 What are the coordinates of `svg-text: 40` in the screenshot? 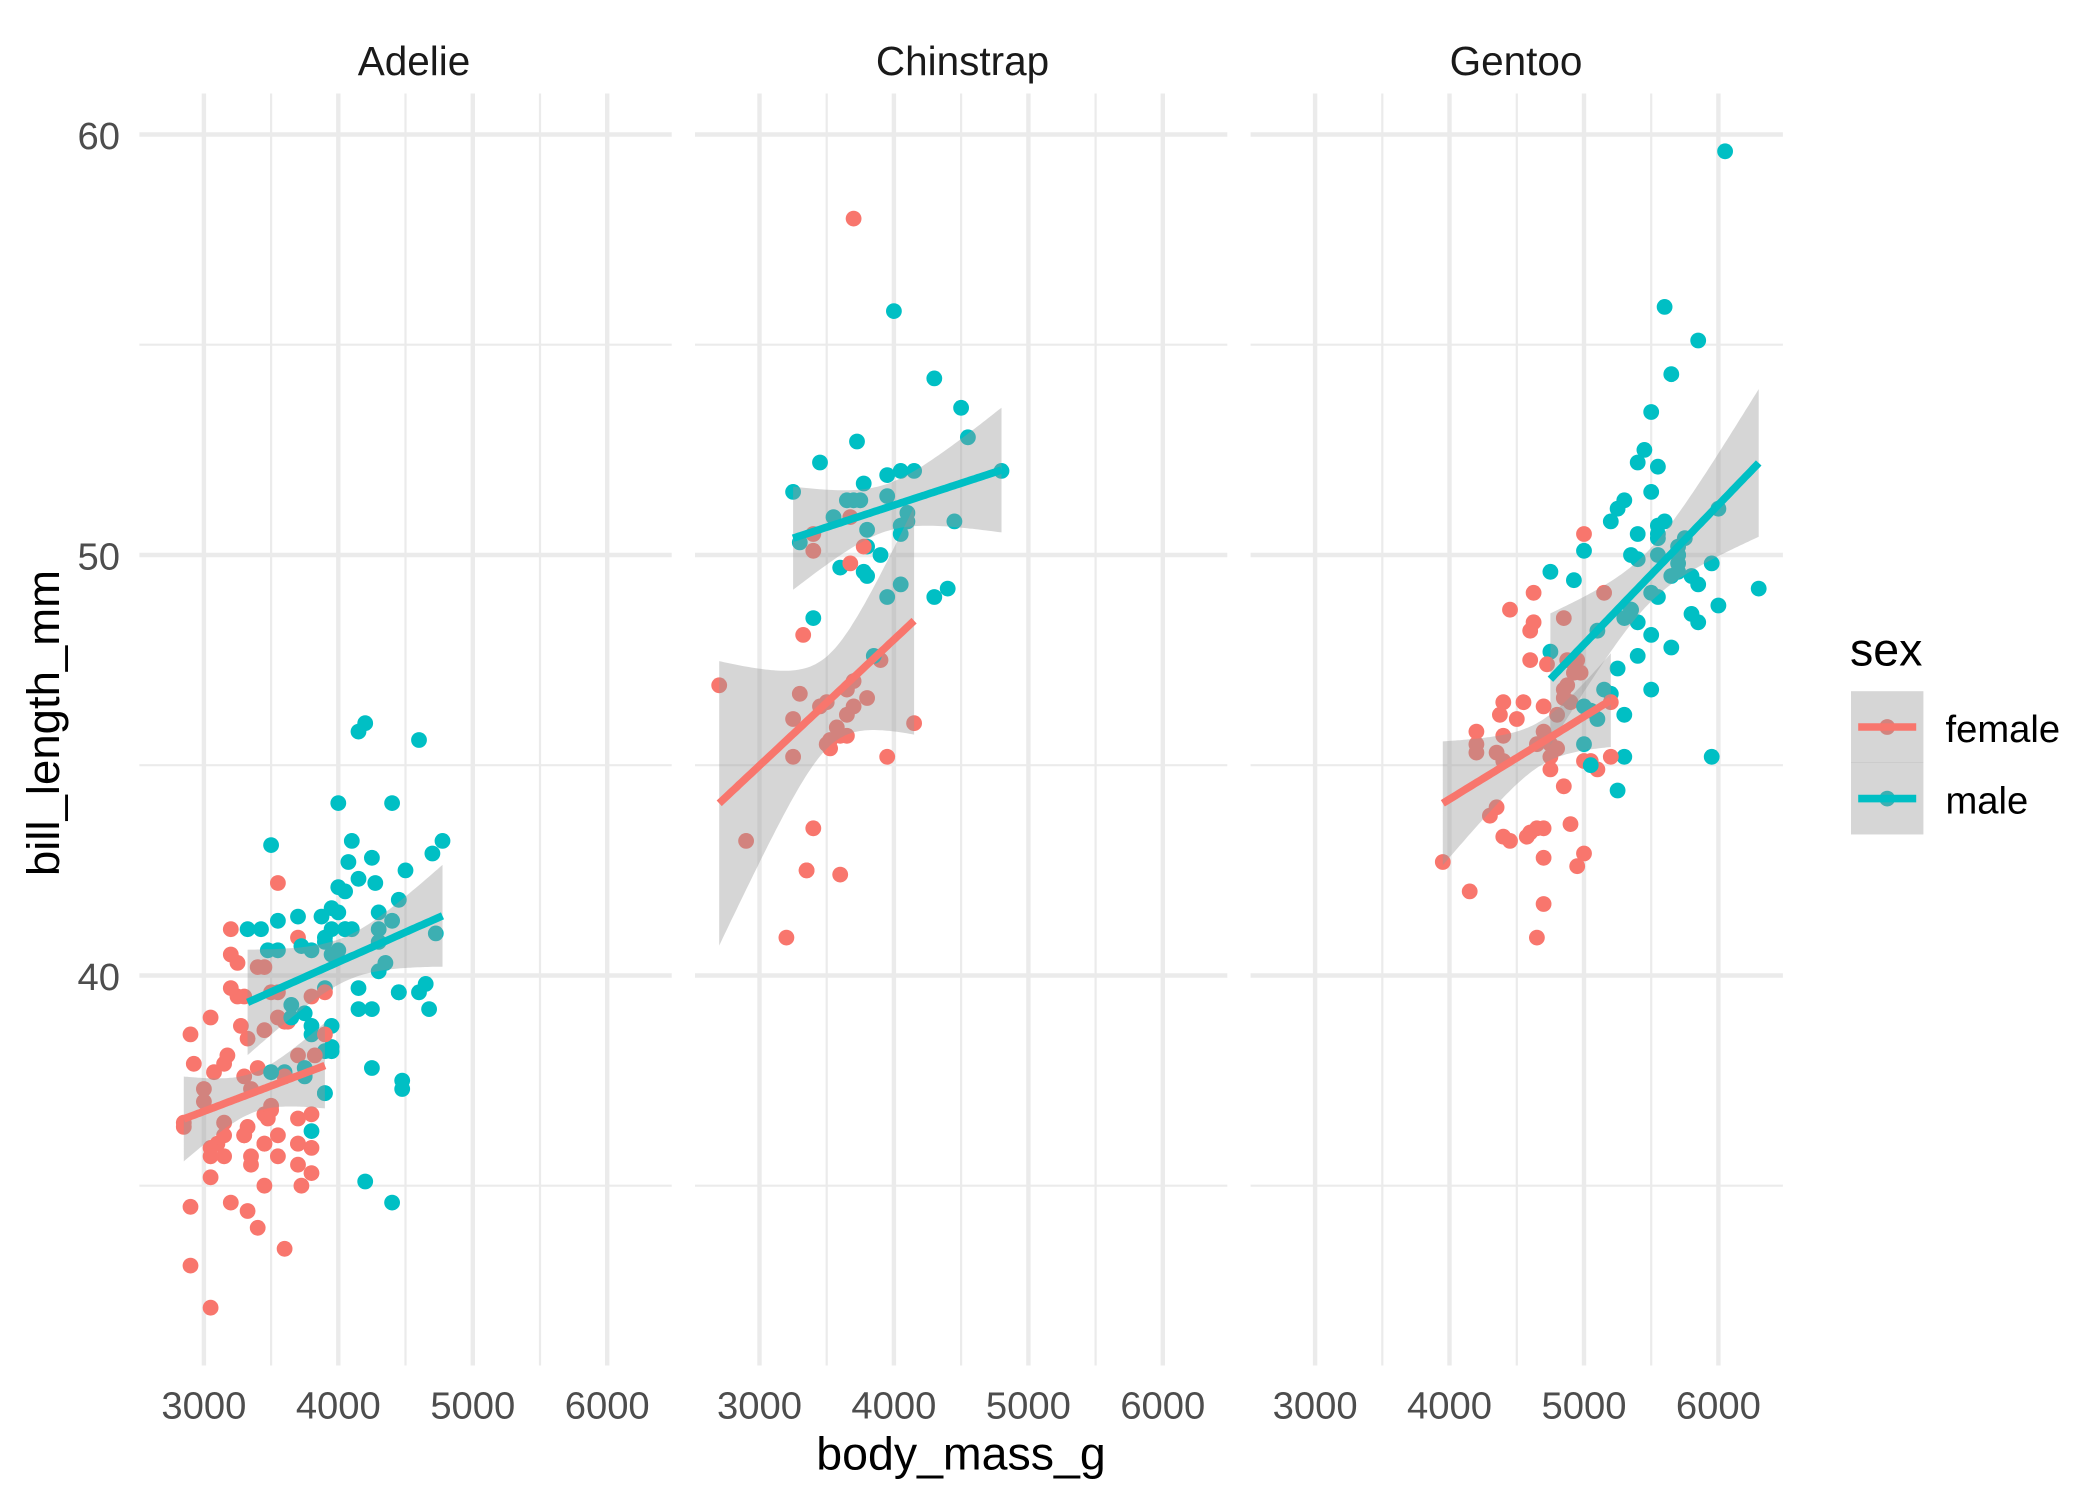 It's located at (99, 977).